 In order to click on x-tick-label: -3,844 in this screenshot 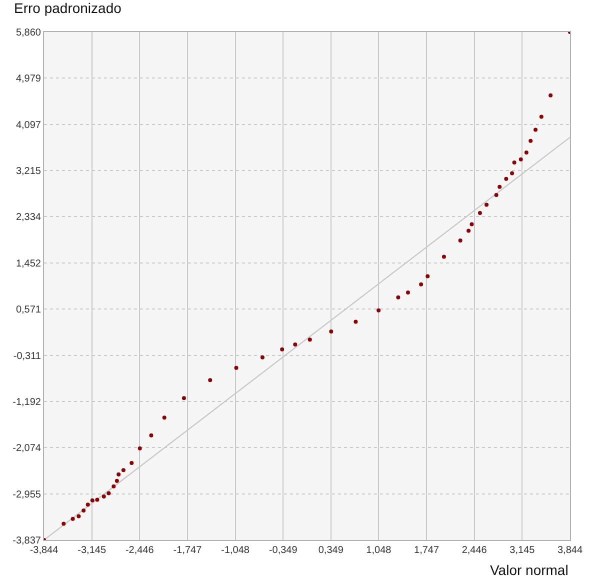, I will do `click(44, 550)`.